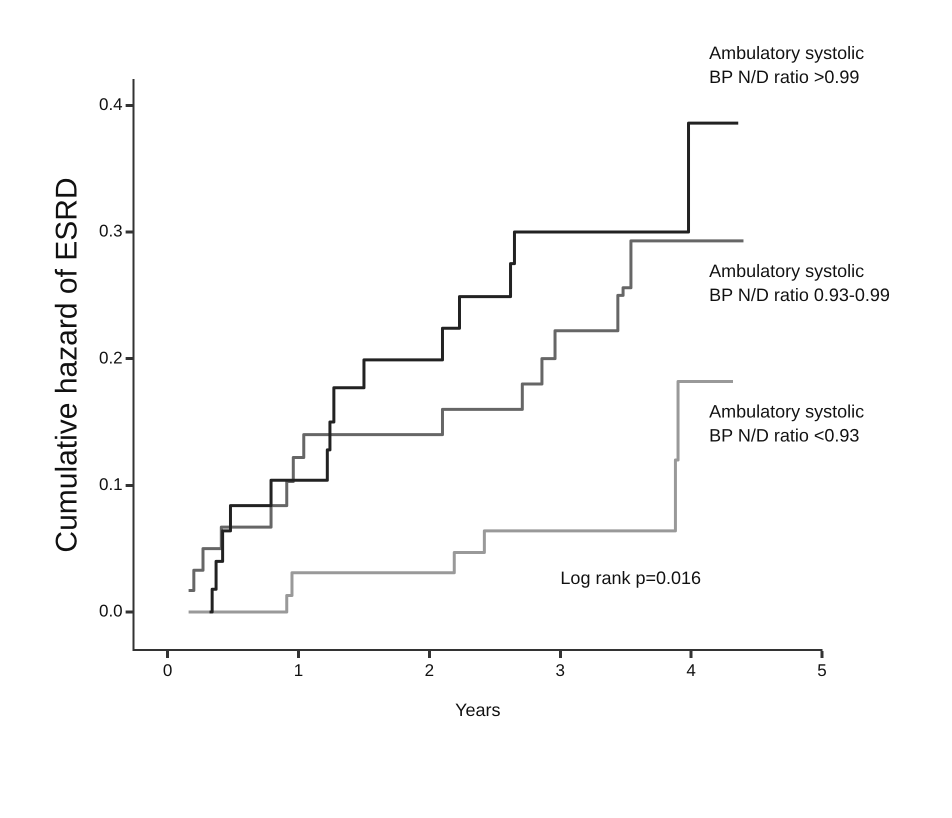 This screenshot has height=818, width=952. Describe the element at coordinates (110, 231) in the screenshot. I see `y-tick-label: 0.3` at that location.